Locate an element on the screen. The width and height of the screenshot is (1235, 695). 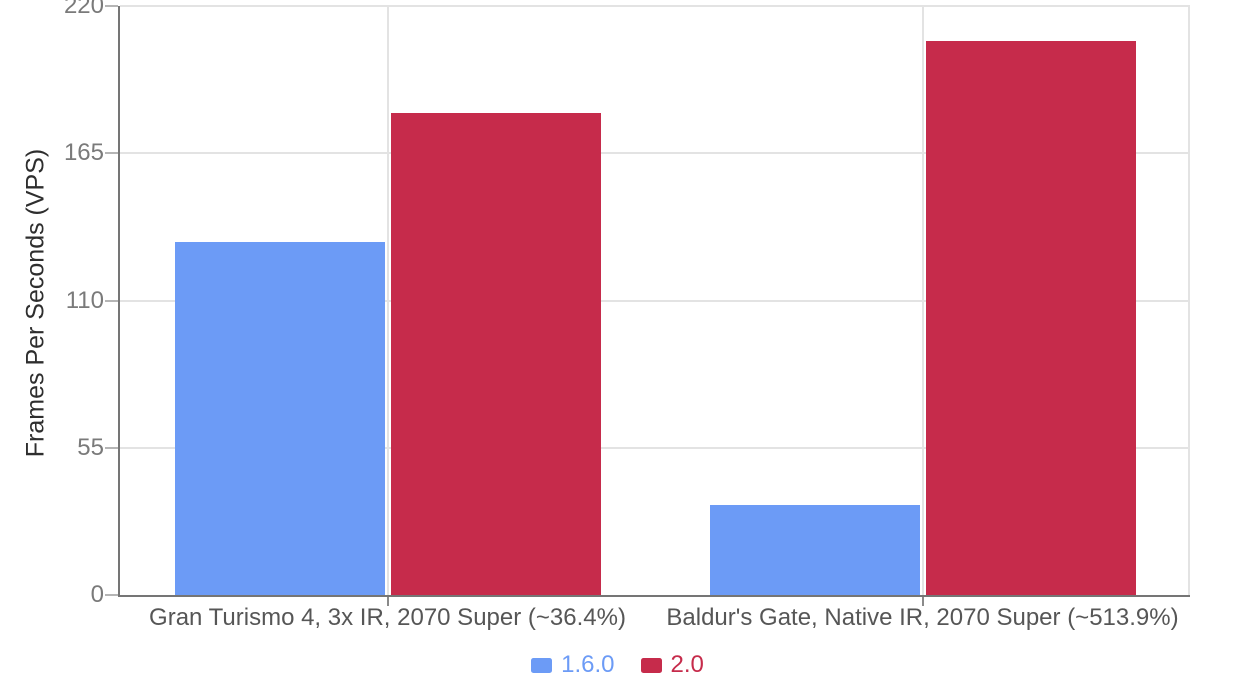
bar-2.0-cat1 is located at coordinates (1030, 317).